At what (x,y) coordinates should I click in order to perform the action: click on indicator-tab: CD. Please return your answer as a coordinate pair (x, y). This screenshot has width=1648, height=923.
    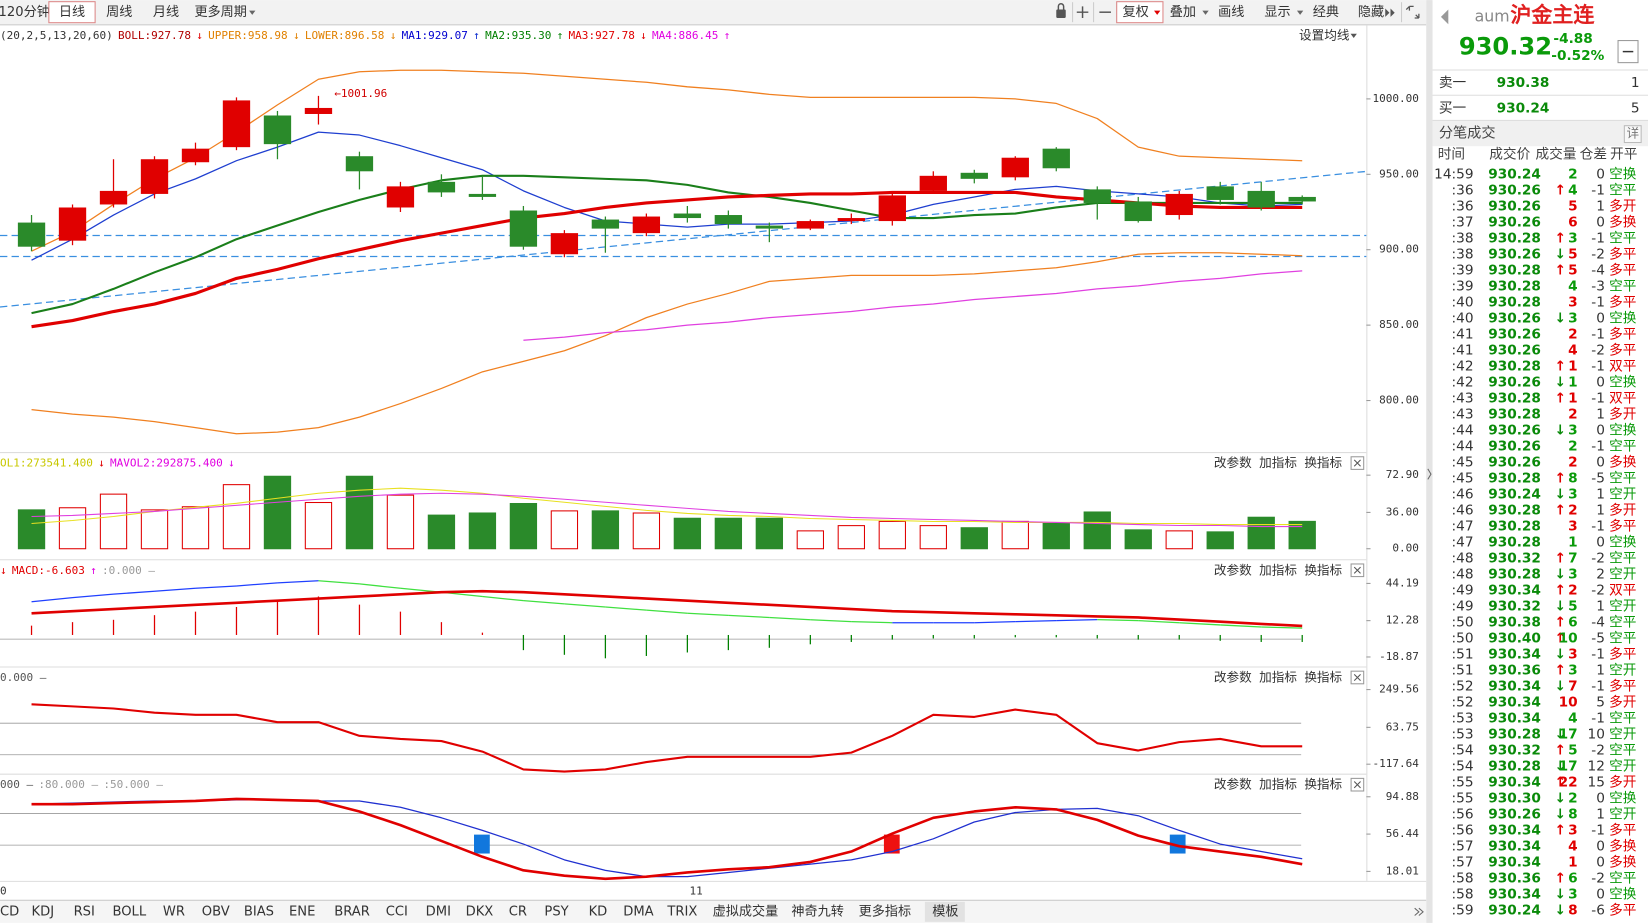
    Looking at the image, I should click on (9, 911).